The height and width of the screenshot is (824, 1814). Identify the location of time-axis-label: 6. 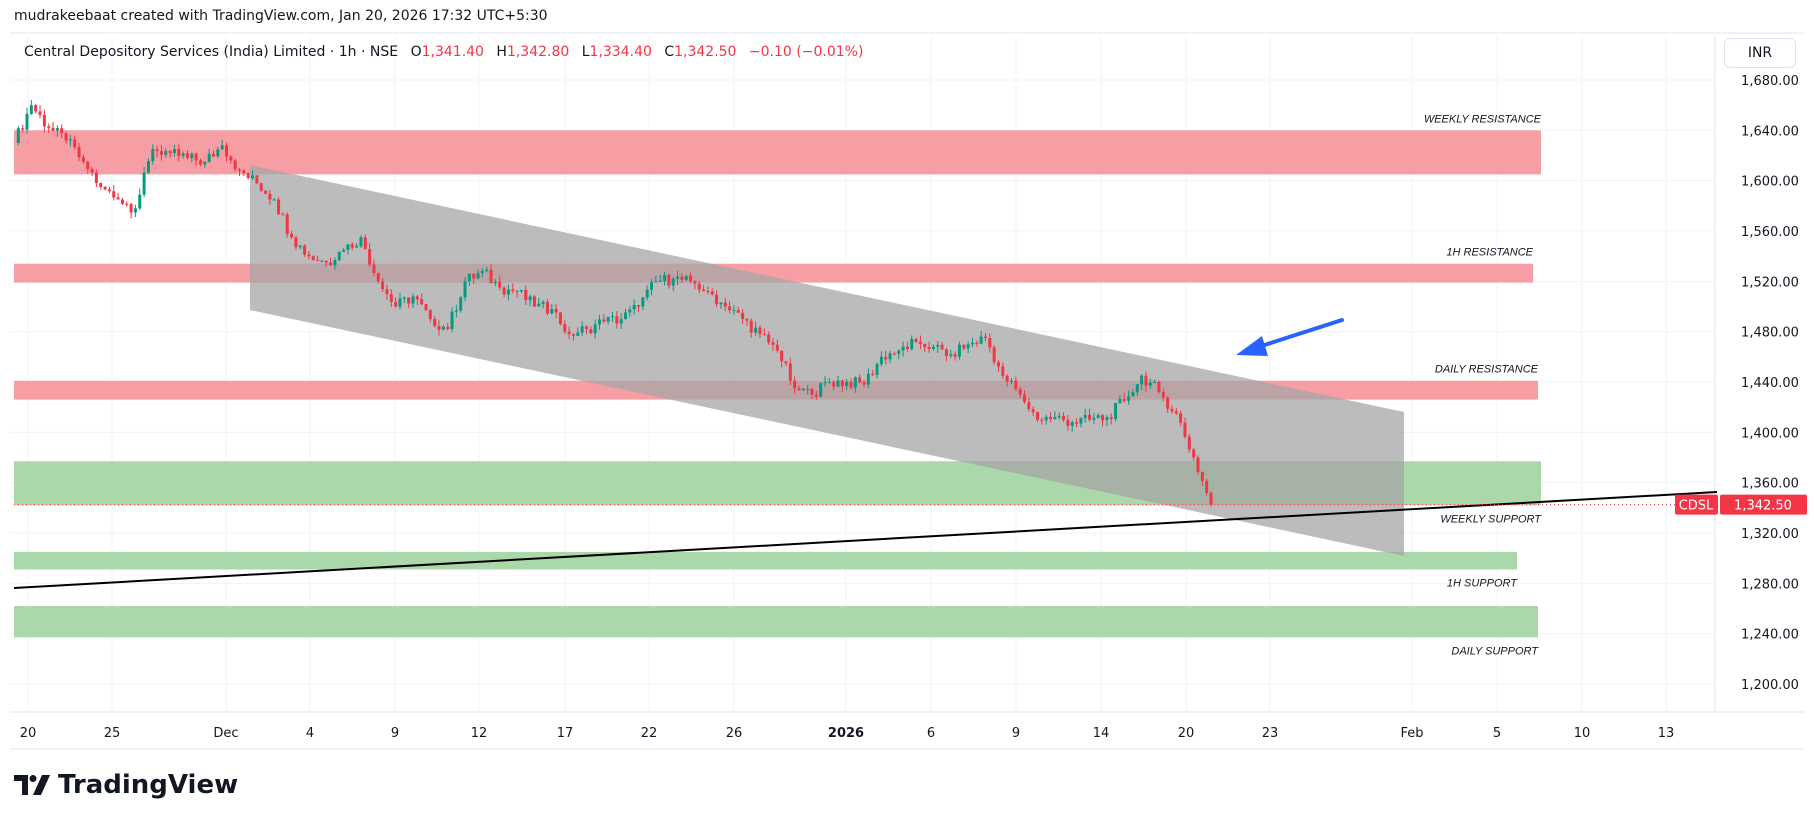
(931, 733).